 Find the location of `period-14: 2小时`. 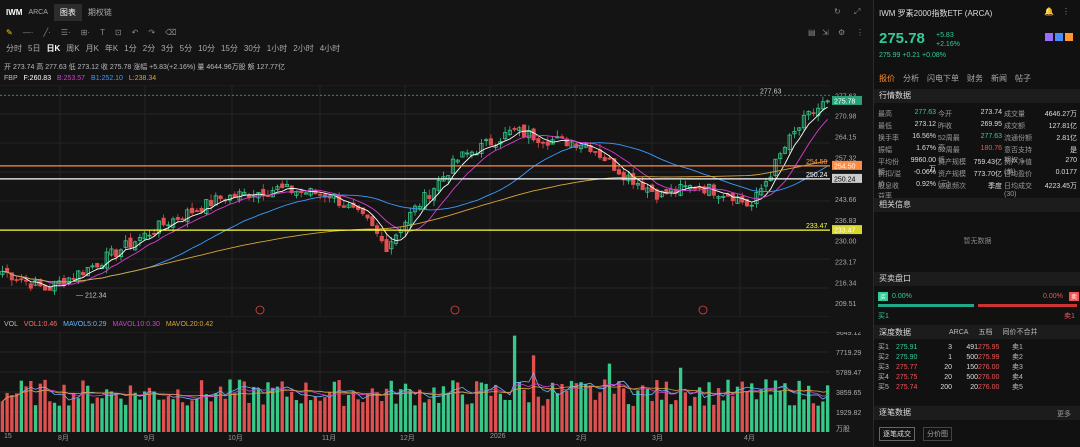

period-14: 2小时 is located at coordinates (303, 48).